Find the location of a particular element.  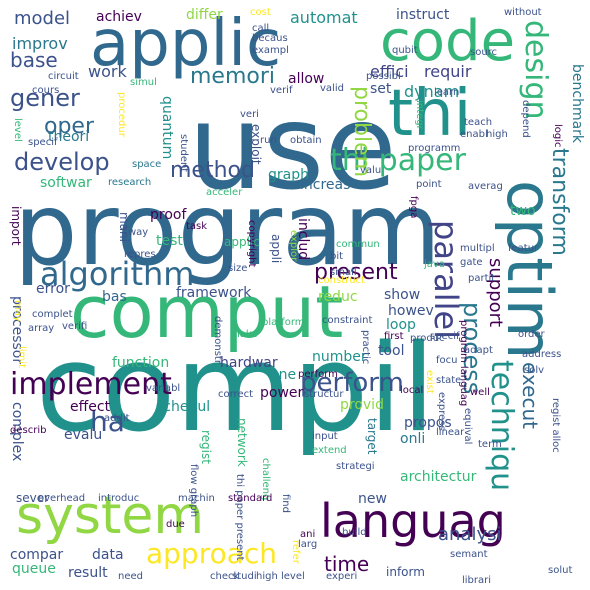

word-fpga: fpga is located at coordinates (413, 207).